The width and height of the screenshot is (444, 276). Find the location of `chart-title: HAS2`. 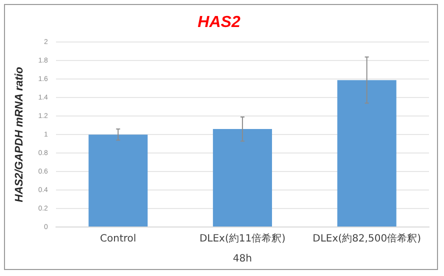

chart-title: HAS2 is located at coordinates (219, 23).